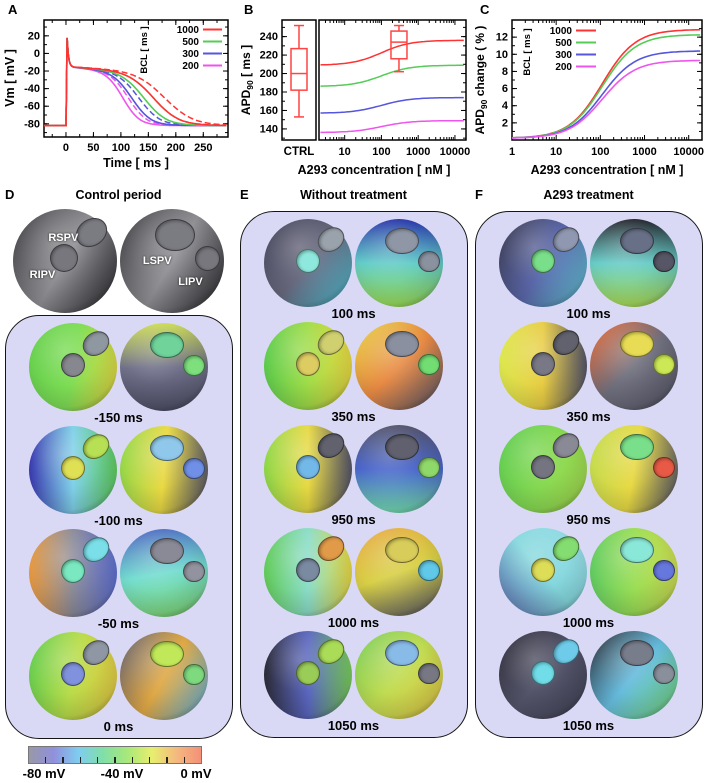  What do you see at coordinates (485, 9) in the screenshot?
I see `panel-letter-C: C` at bounding box center [485, 9].